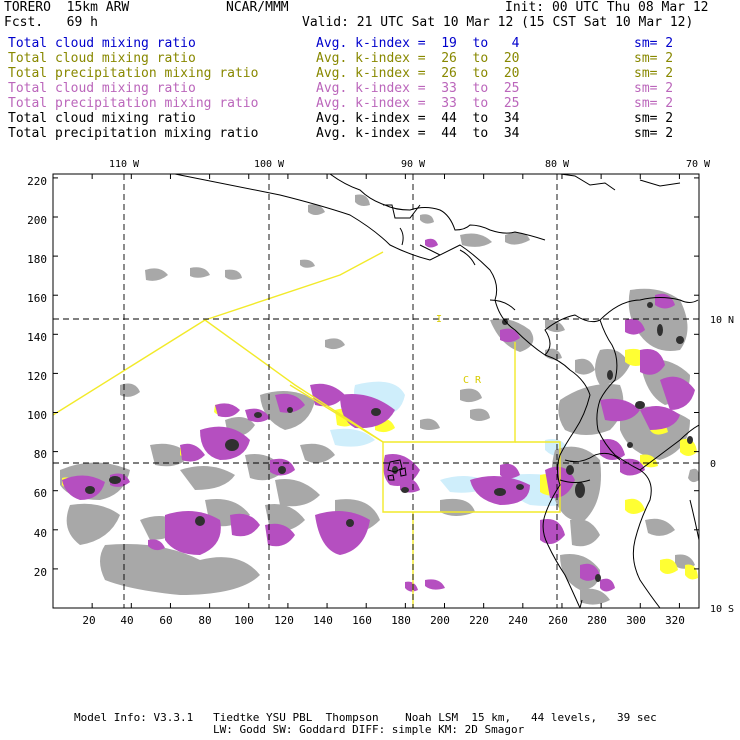 The image size is (740, 740). Describe the element at coordinates (37, 298) in the screenshot. I see `y-tick-label: 160` at that location.